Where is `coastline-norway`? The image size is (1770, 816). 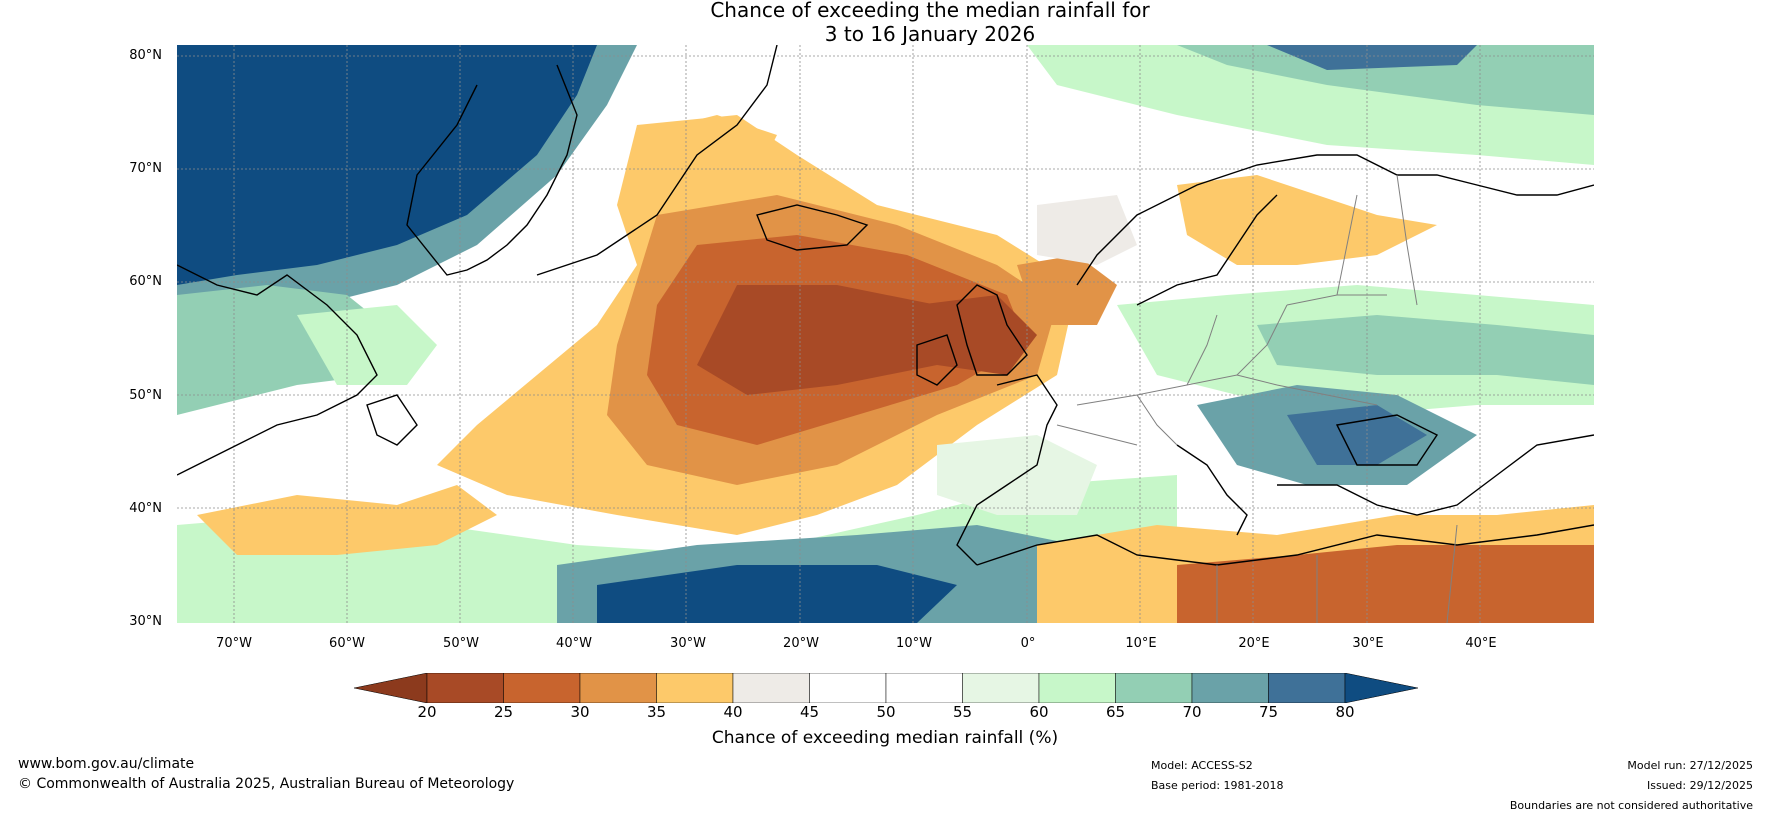 coastline-norway is located at coordinates (1335, 220).